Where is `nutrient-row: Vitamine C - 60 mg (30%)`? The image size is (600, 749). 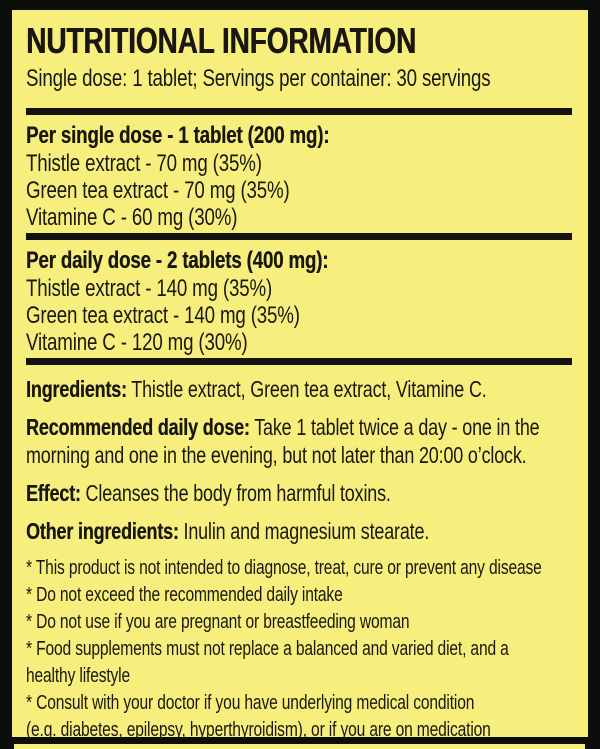
nutrient-row: Vitamine C - 60 mg (30%) is located at coordinates (132, 217).